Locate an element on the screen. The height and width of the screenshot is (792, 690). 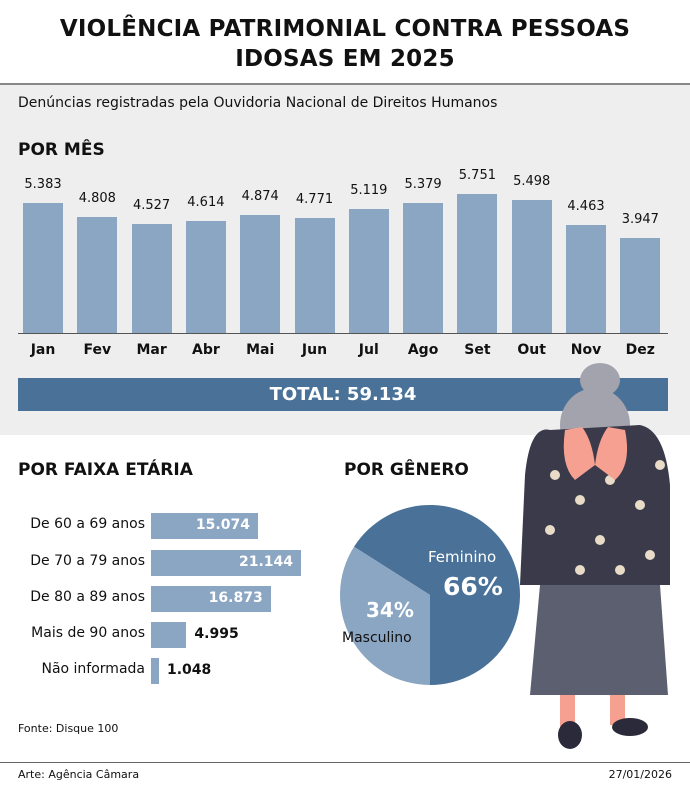
month-label: Jul is located at coordinates (368, 350).